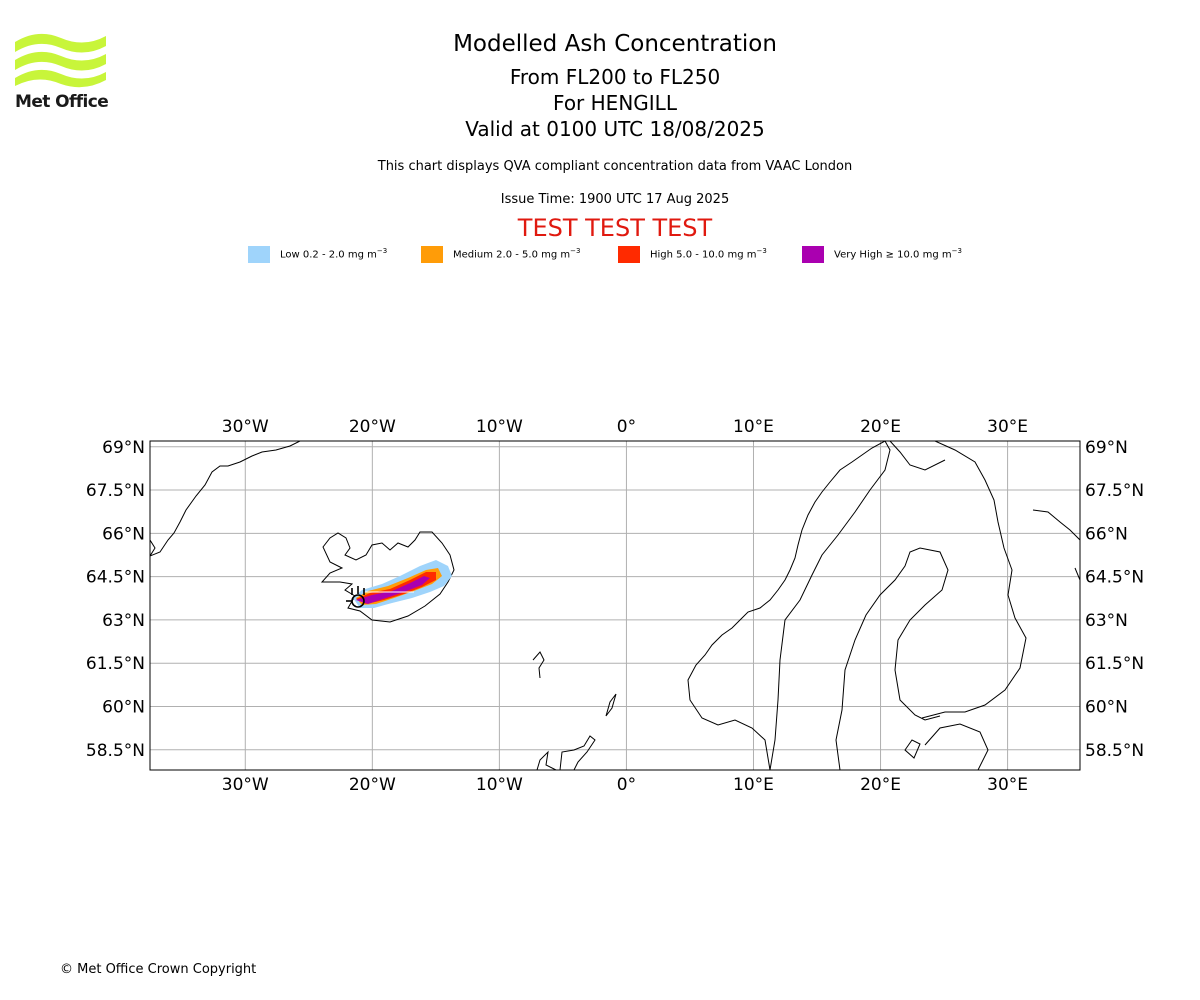  Describe the element at coordinates (432, 254) in the screenshot. I see `legend-swatch-medium` at that location.